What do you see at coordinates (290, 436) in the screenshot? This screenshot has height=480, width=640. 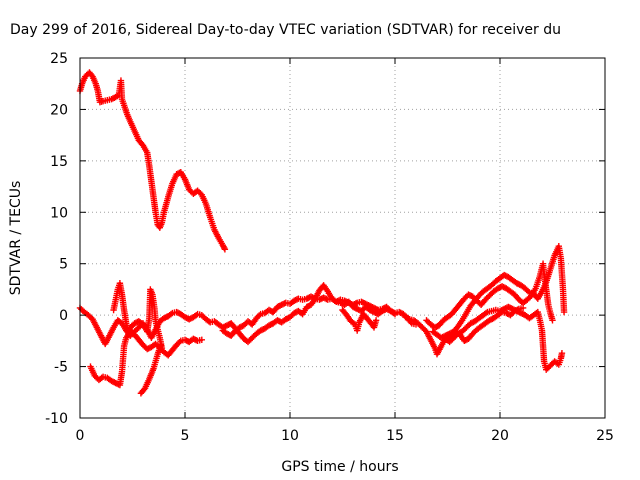 I see `x-tick-label: 10` at bounding box center [290, 436].